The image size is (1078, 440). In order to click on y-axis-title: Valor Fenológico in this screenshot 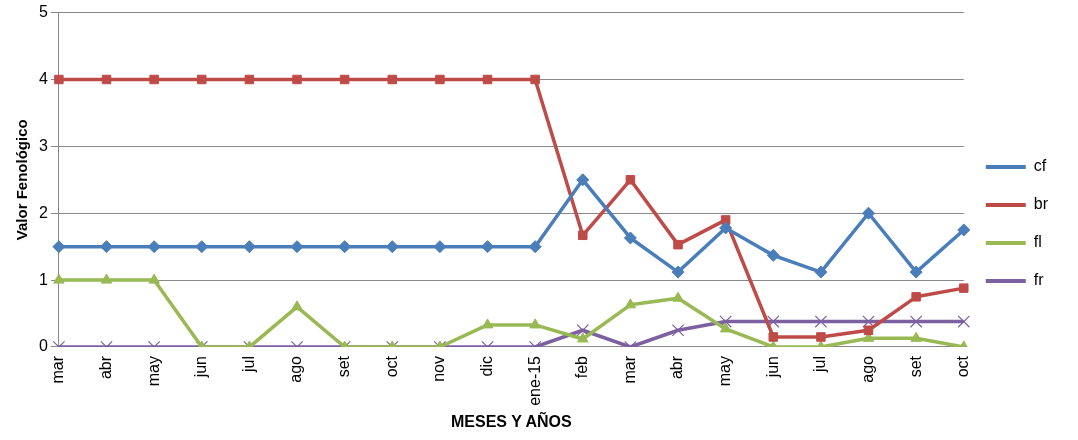, I will do `click(22, 180)`.